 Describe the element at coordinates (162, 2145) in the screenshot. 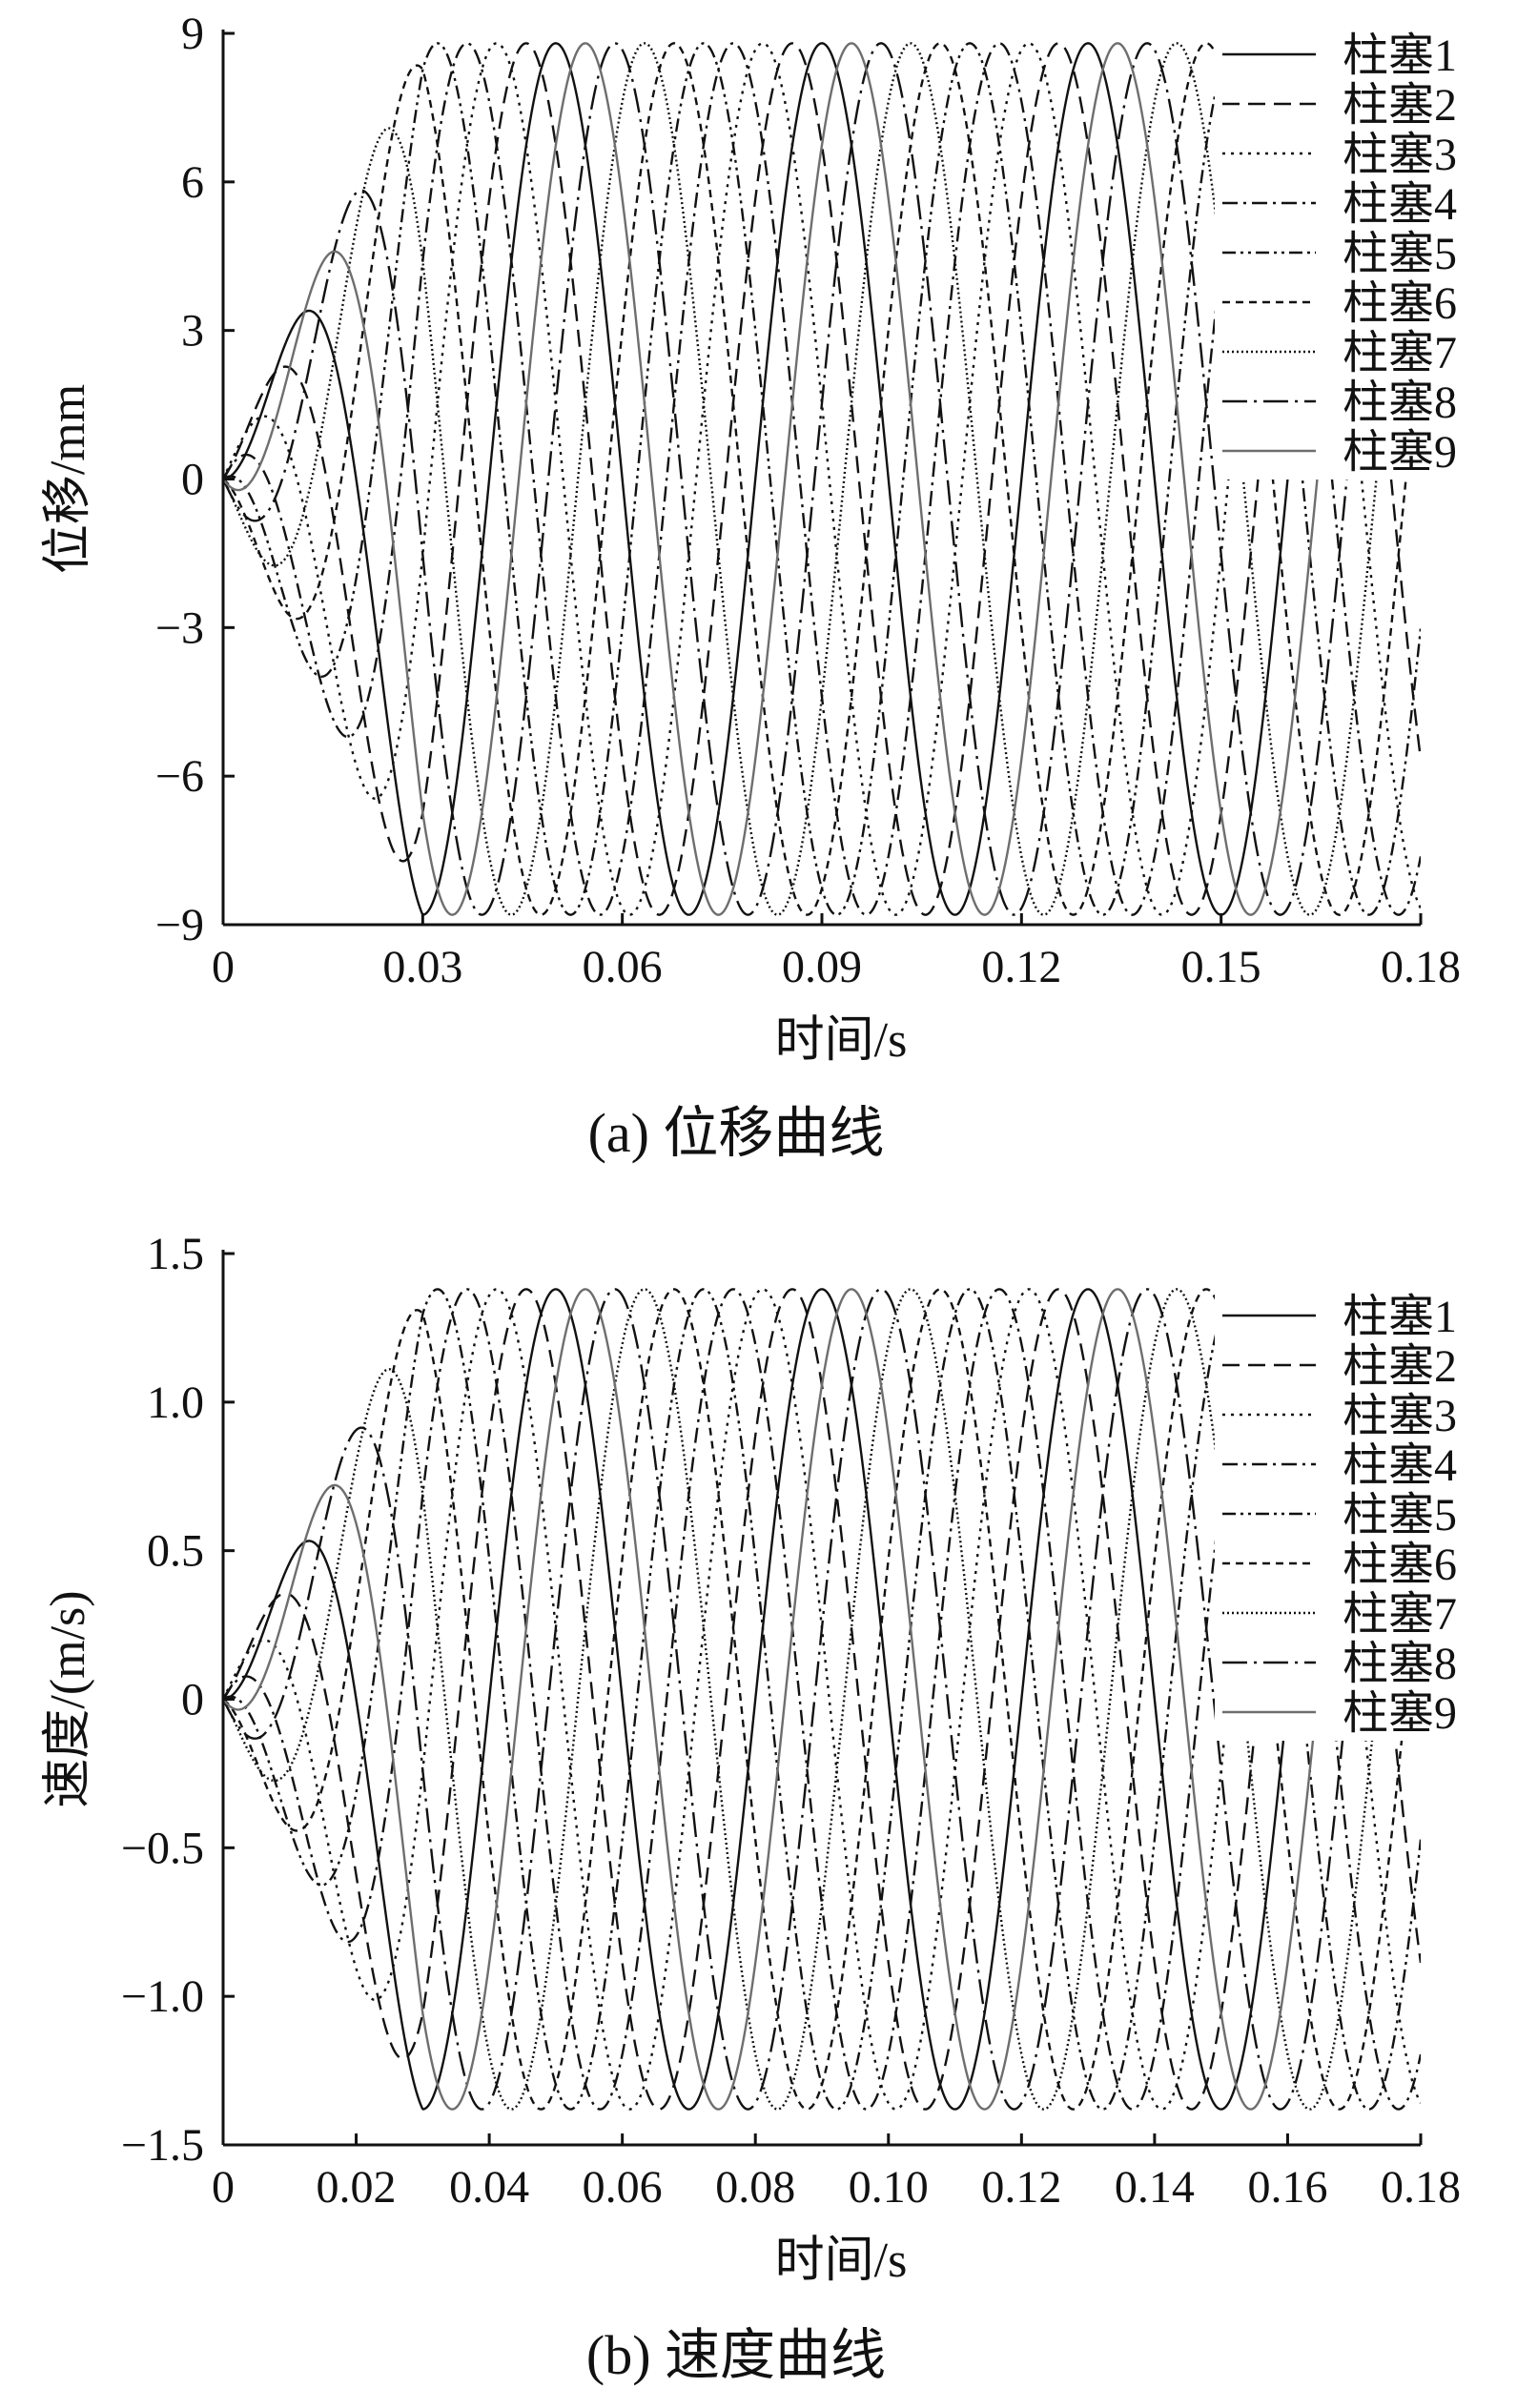

I see `y-tick-label: −1.5` at that location.